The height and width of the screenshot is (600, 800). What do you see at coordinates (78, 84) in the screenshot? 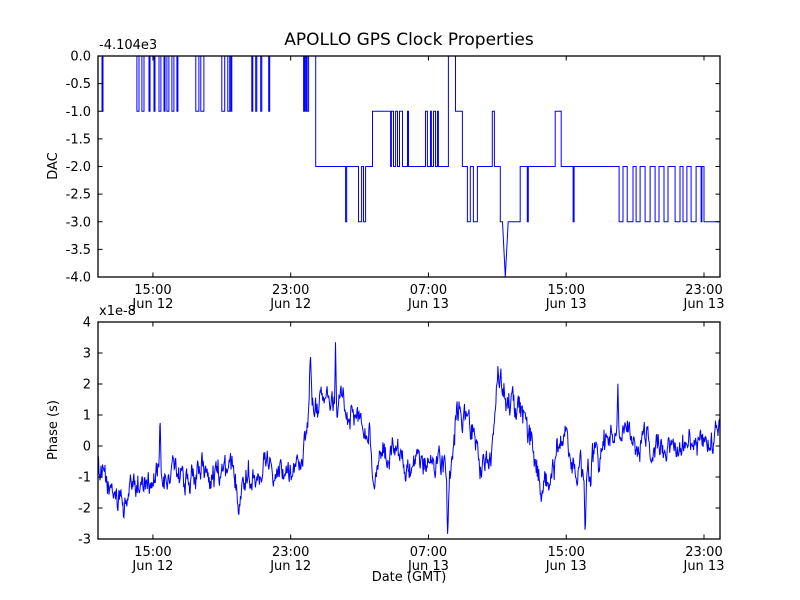
I see `y-tick-label: -0.5` at bounding box center [78, 84].